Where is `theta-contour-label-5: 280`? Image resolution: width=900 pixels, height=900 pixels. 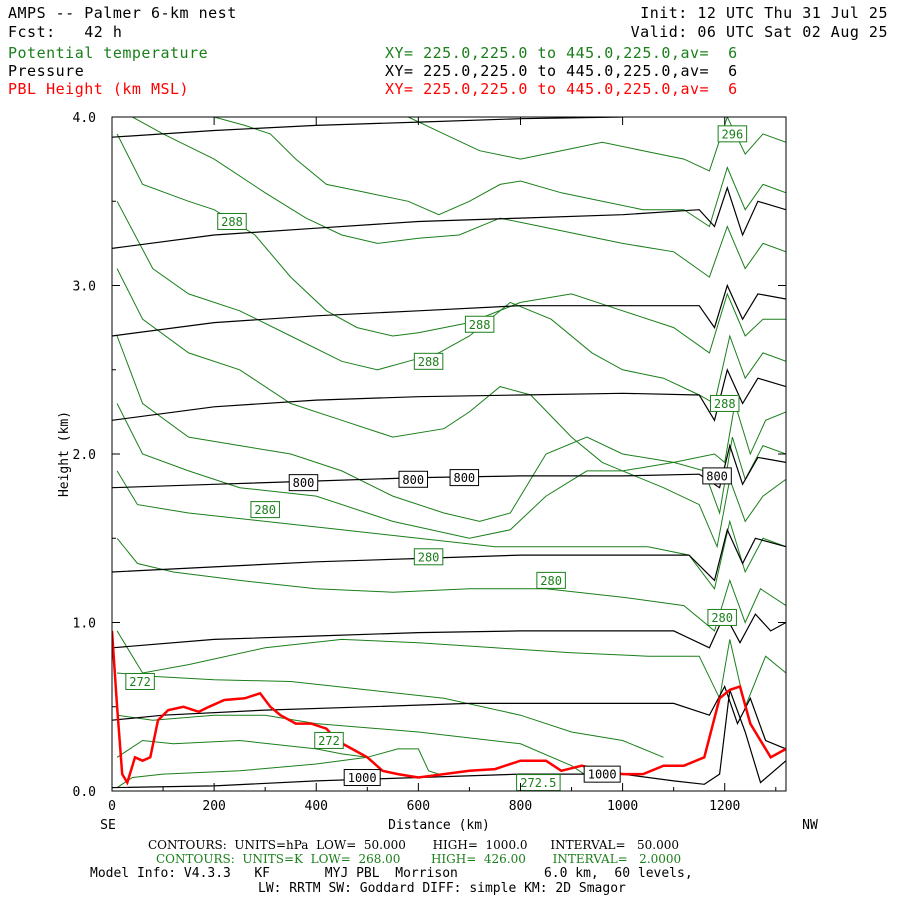 theta-contour-label-5: 280 is located at coordinates (265, 510).